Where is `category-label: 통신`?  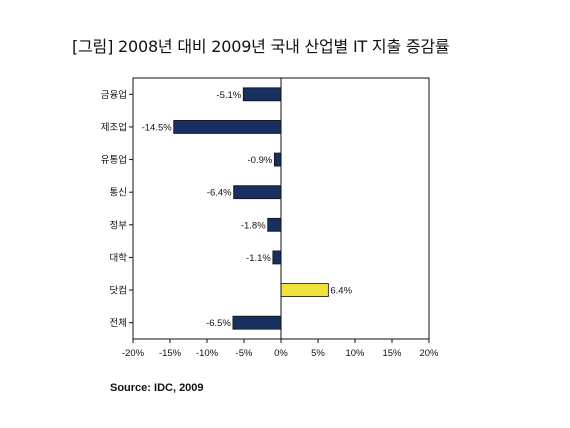 category-label: 통신 is located at coordinates (118, 193).